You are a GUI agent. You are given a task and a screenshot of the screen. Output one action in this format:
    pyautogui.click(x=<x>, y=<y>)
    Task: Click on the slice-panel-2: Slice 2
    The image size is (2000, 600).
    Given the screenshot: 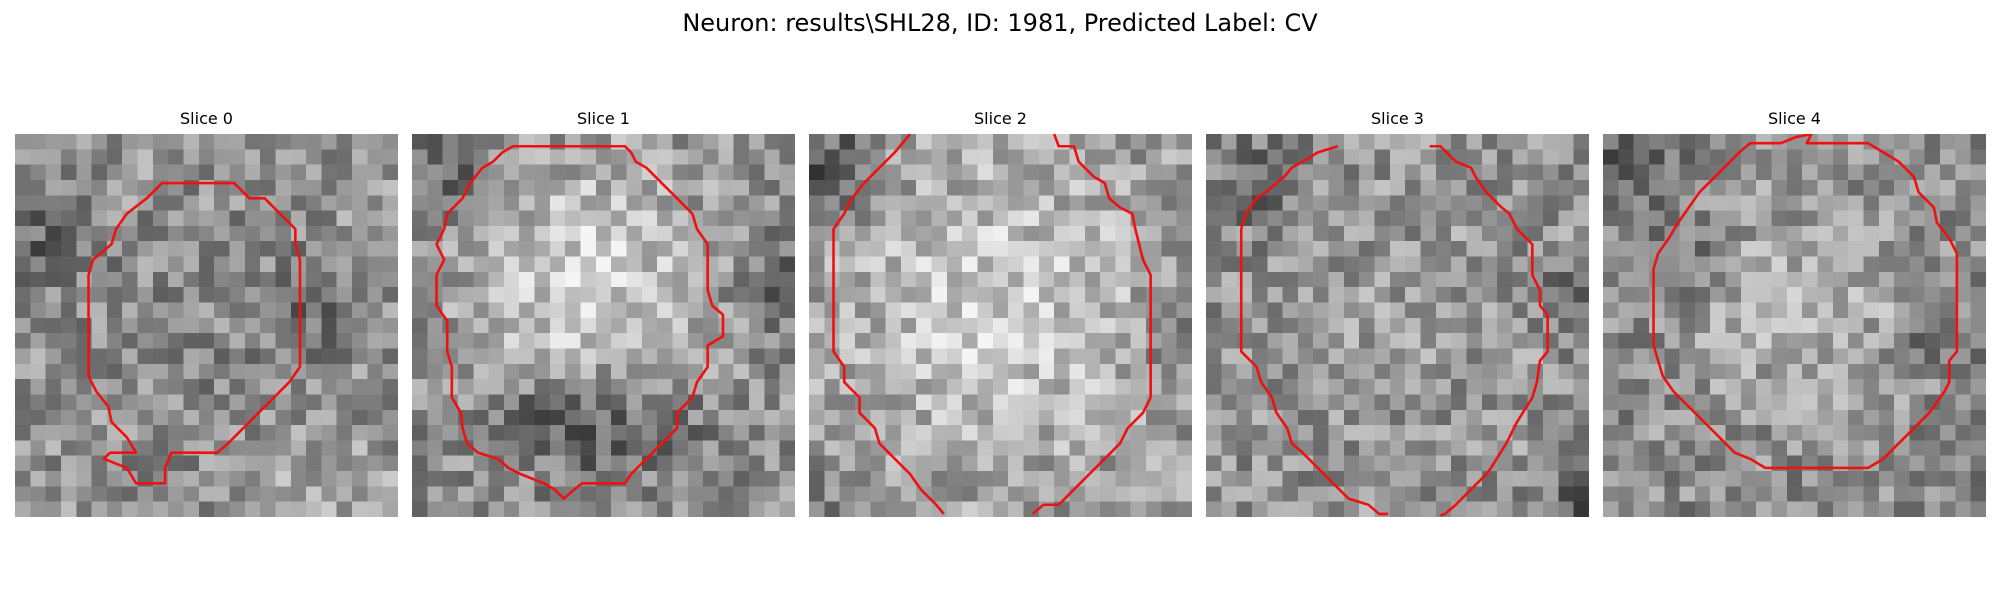 What is the action you would take?
    pyautogui.click(x=1000, y=314)
    